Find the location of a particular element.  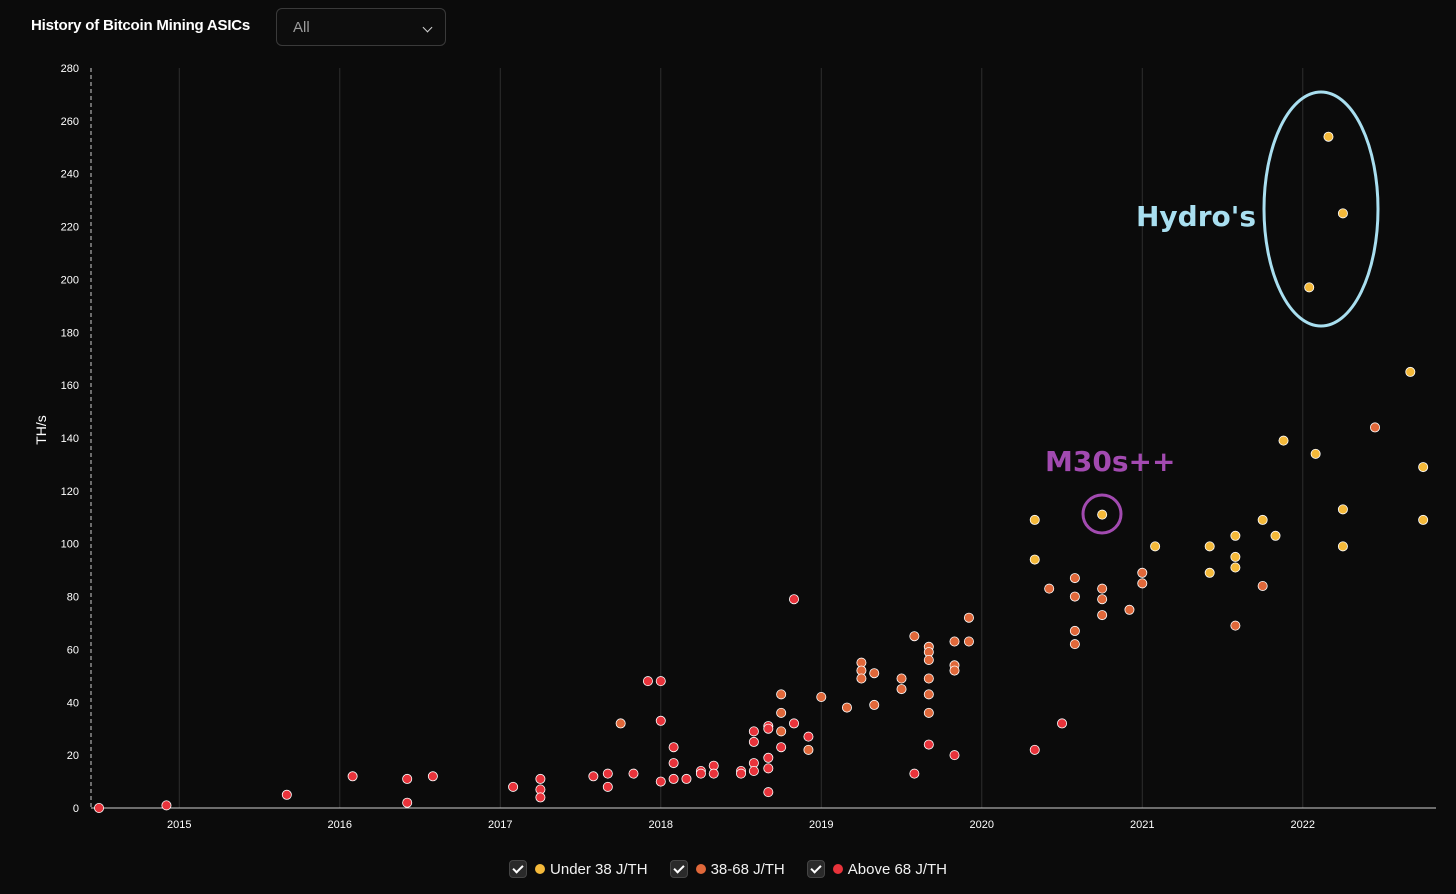

filter-dropdown: All is located at coordinates (361, 27).